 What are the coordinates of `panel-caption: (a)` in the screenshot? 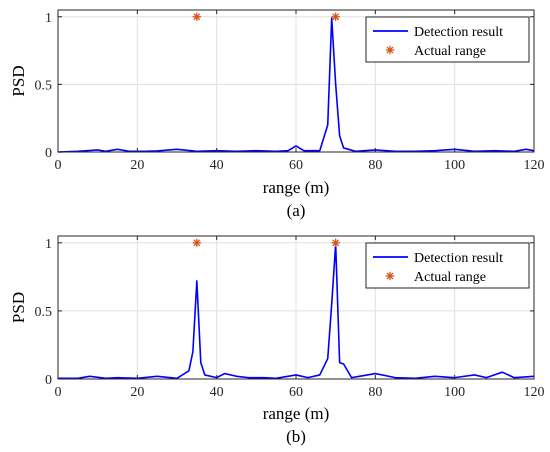 It's located at (296, 210).